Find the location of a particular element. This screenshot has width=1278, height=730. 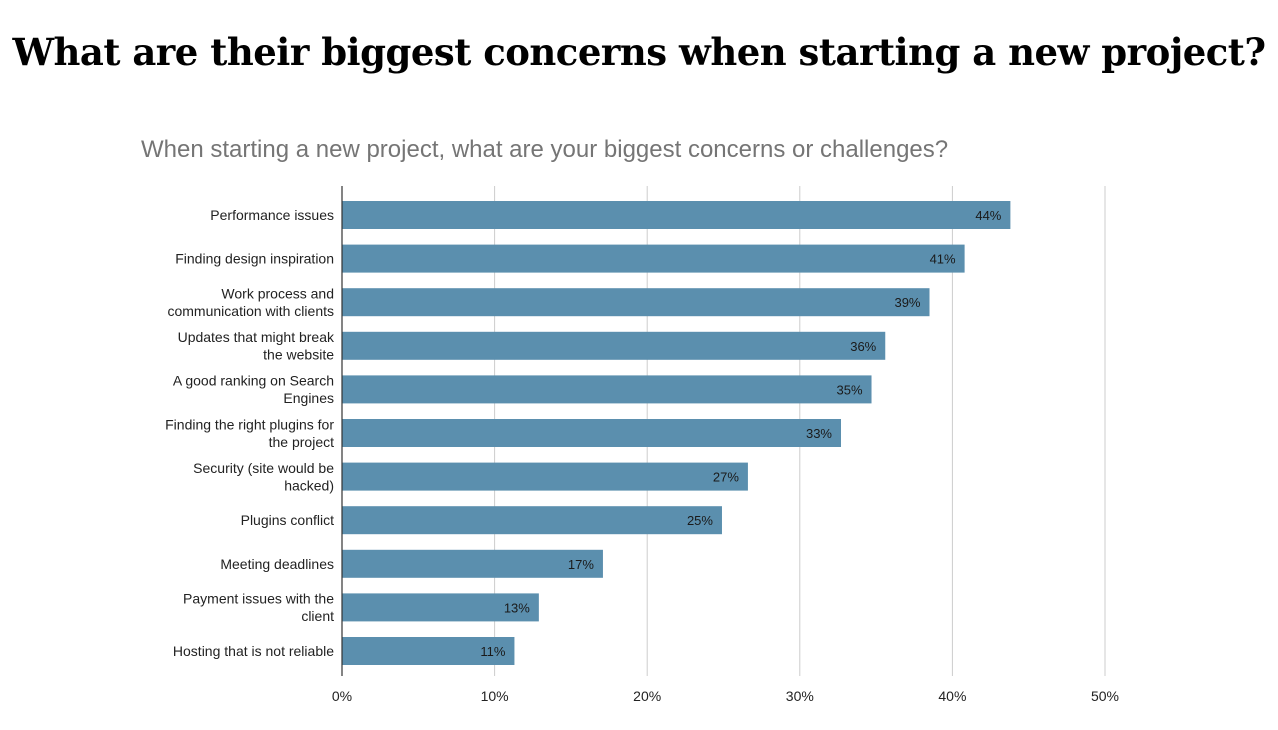

data-label: 17% is located at coordinates (581, 564).